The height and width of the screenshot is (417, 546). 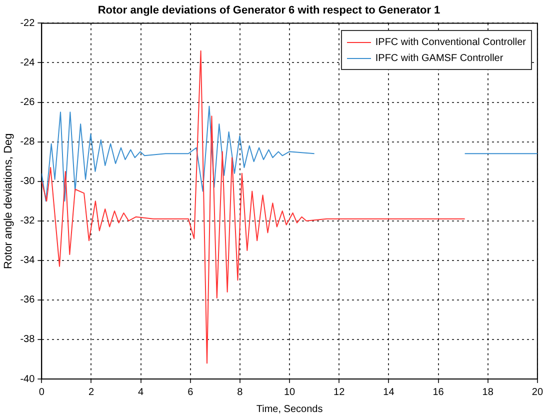 I want to click on y-tick-label: -40, so click(x=28, y=379).